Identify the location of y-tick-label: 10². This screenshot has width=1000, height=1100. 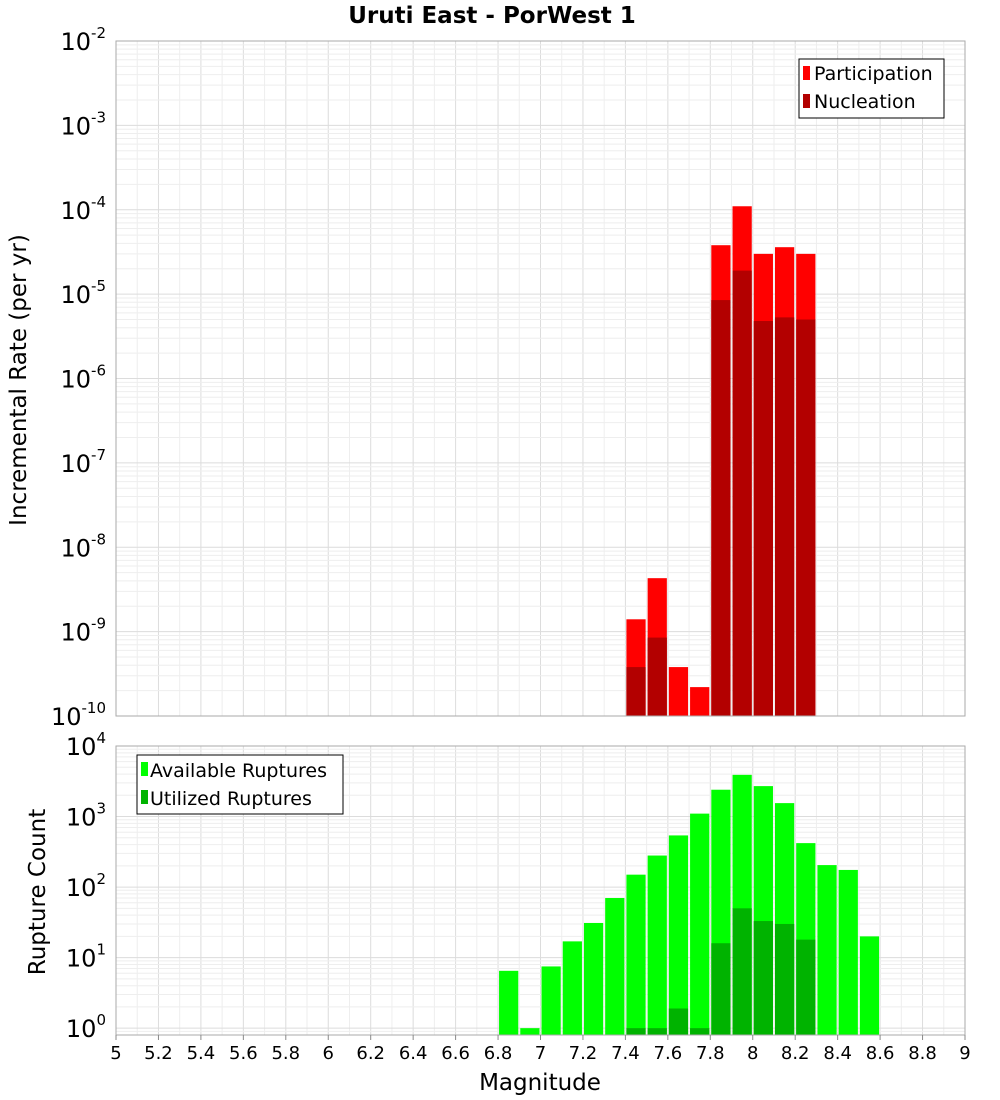
(86, 886).